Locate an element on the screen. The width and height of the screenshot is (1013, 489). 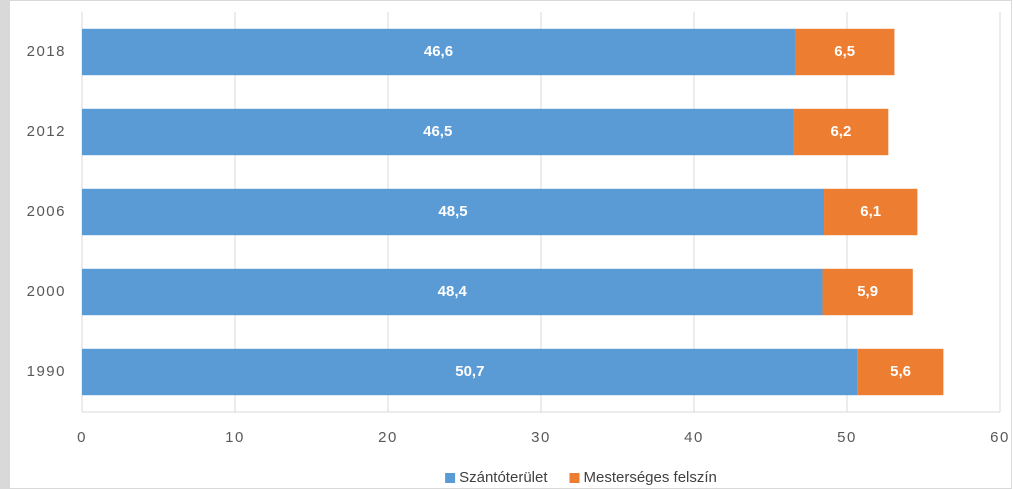
x-tick-label: 20 is located at coordinates (388, 437).